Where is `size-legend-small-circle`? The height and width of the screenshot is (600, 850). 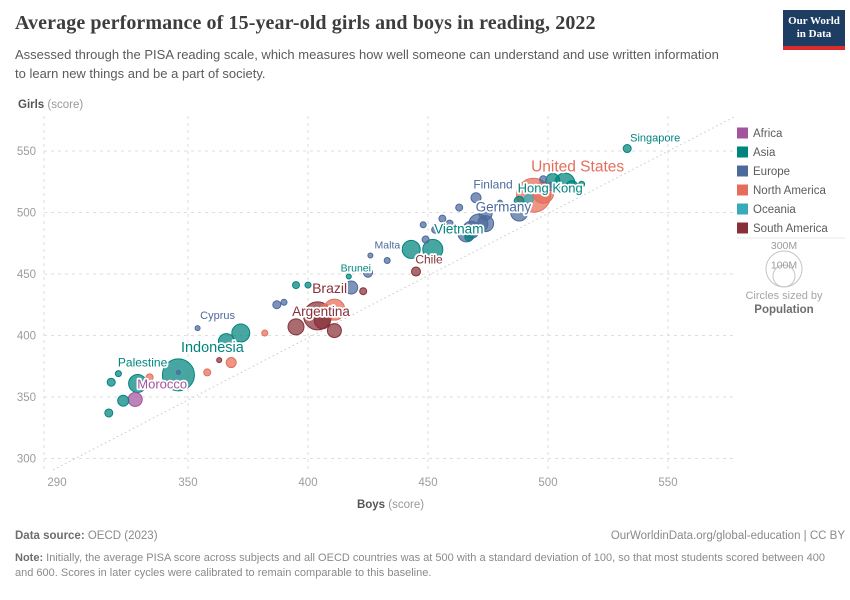
size-legend-small-circle is located at coordinates (784, 276).